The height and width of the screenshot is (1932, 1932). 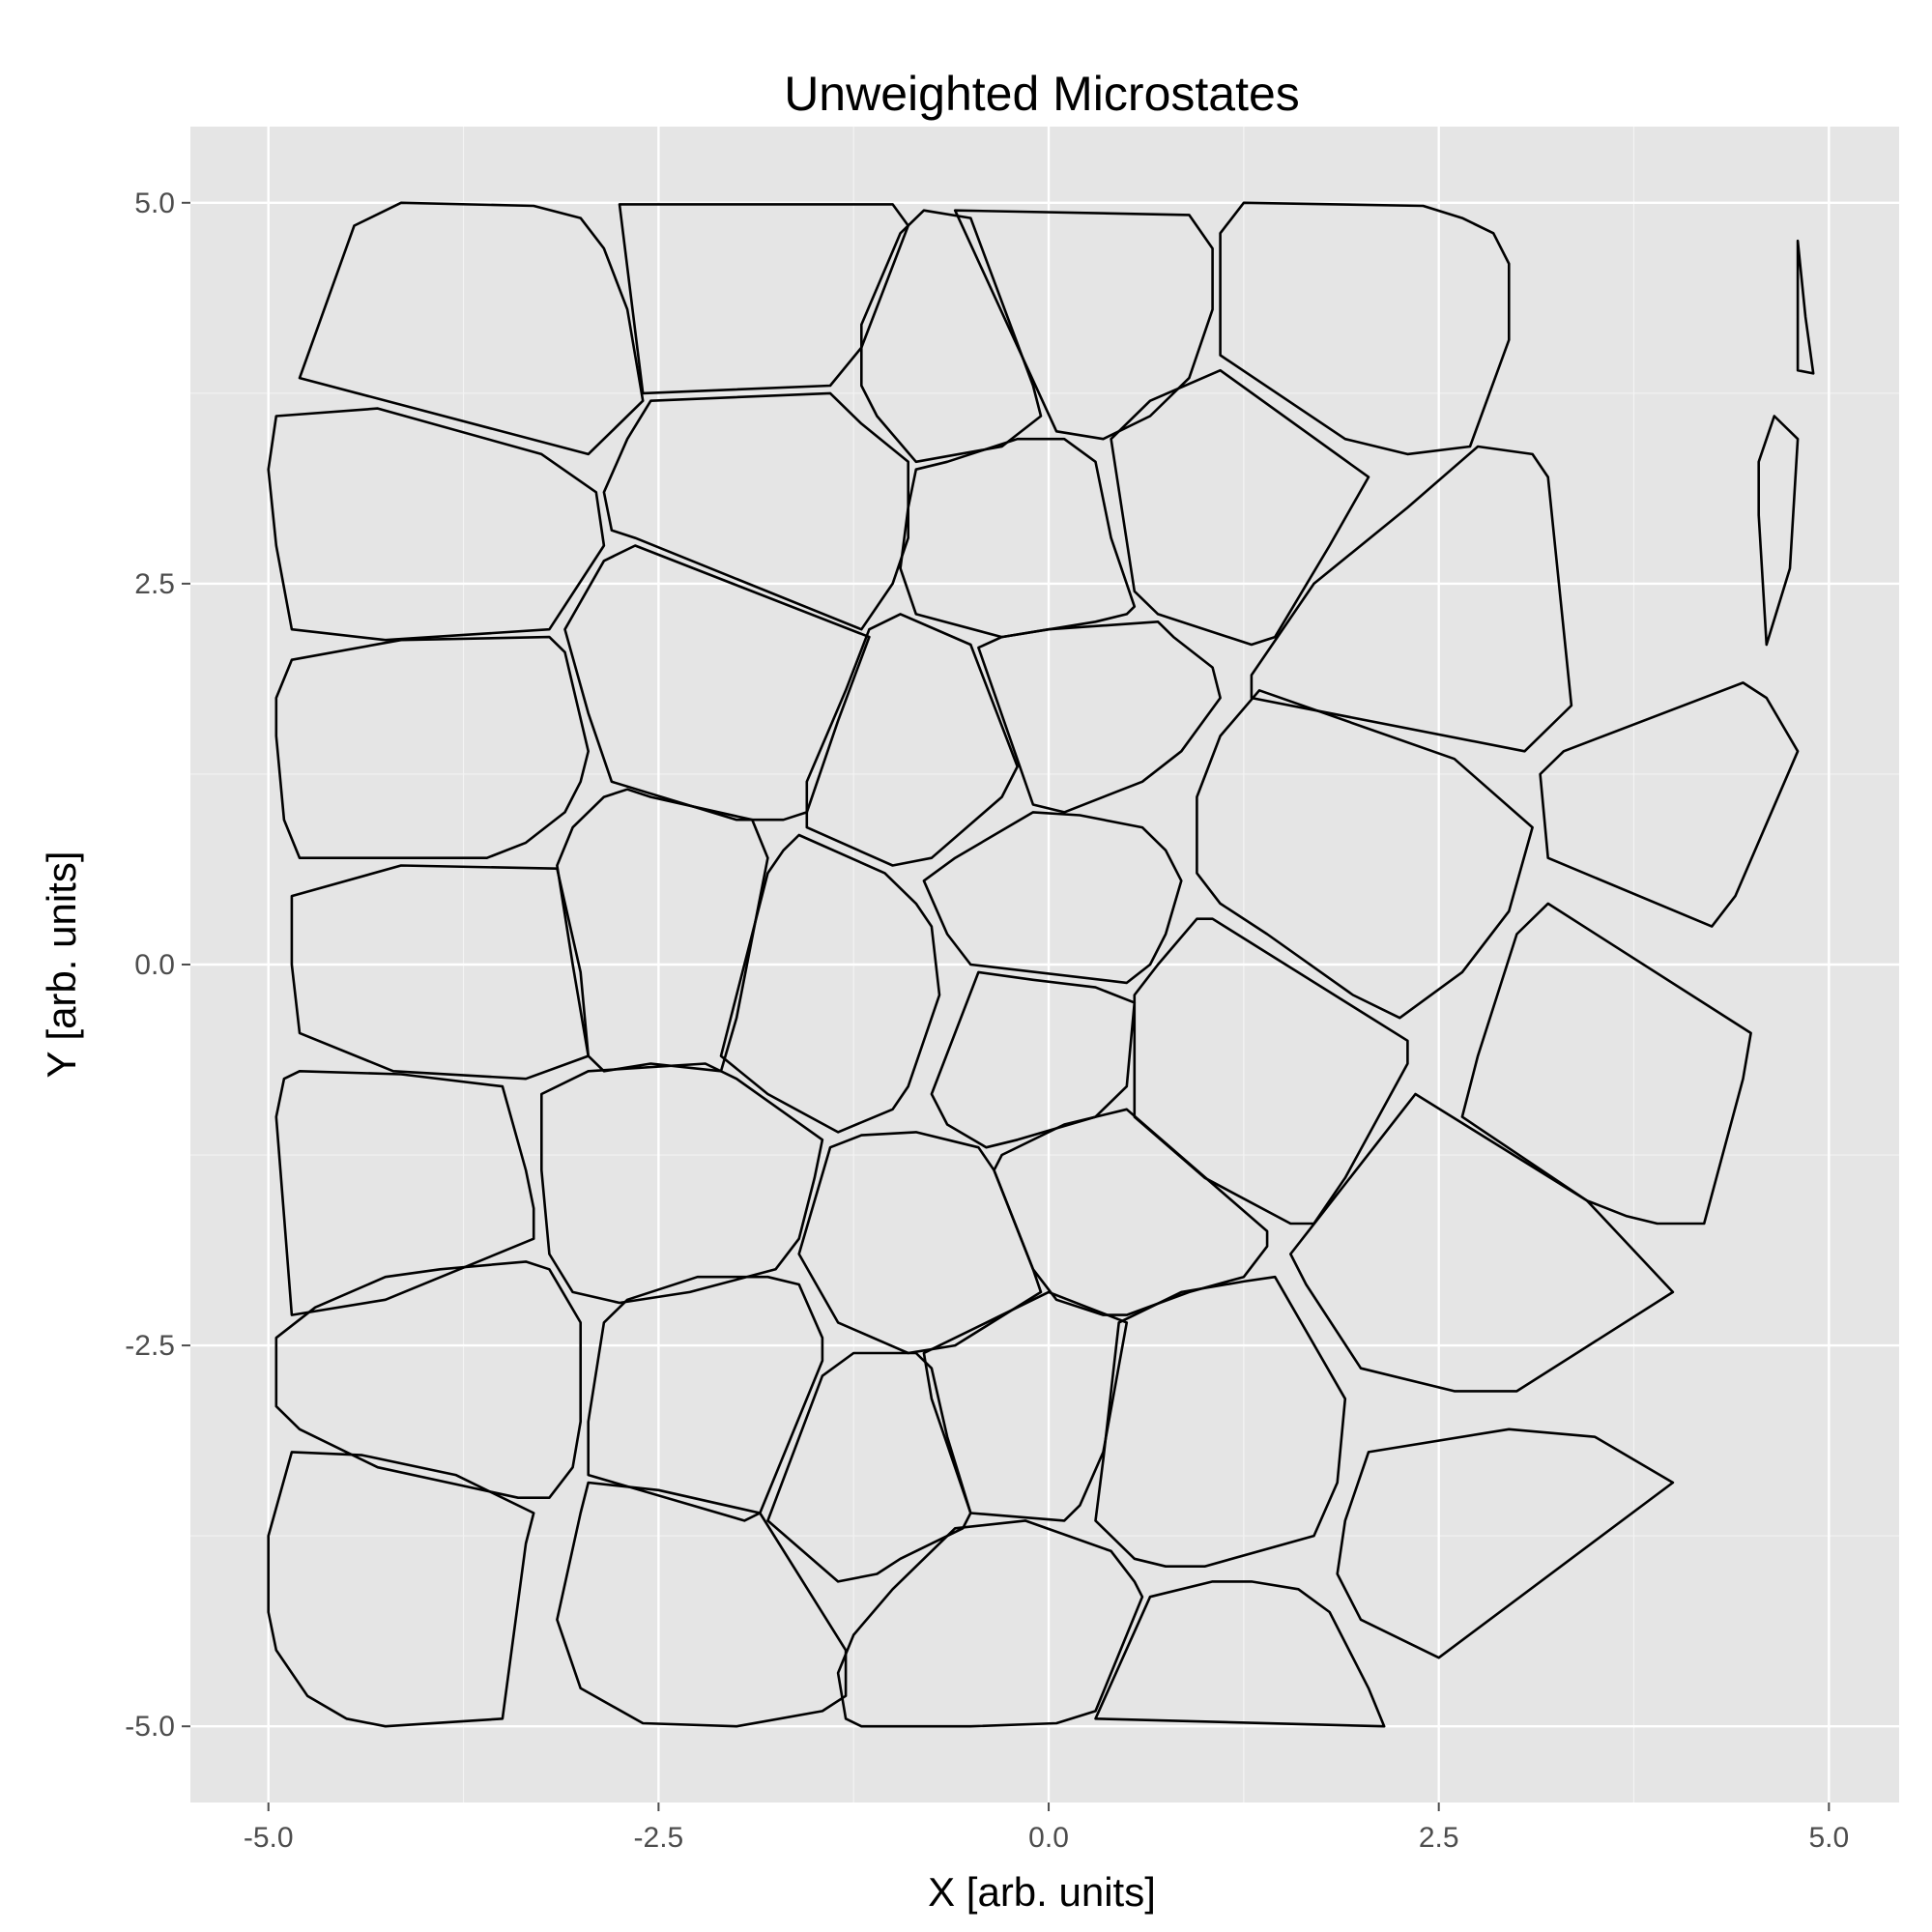 I want to click on x-tick-label-2: 0.0, so click(x=1048, y=1838).